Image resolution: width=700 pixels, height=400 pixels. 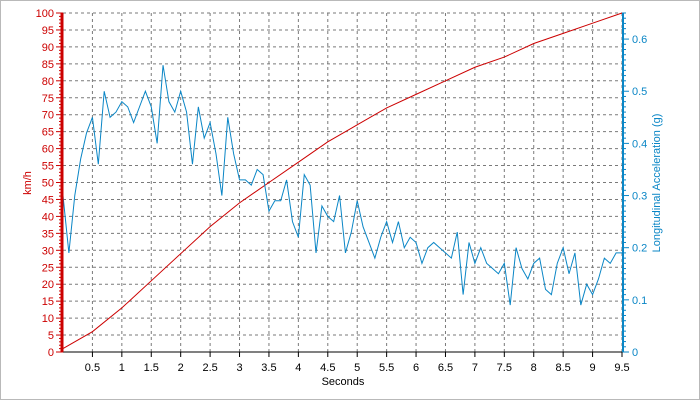 What do you see at coordinates (416, 368) in the screenshot?
I see `x-tick-label: 6` at bounding box center [416, 368].